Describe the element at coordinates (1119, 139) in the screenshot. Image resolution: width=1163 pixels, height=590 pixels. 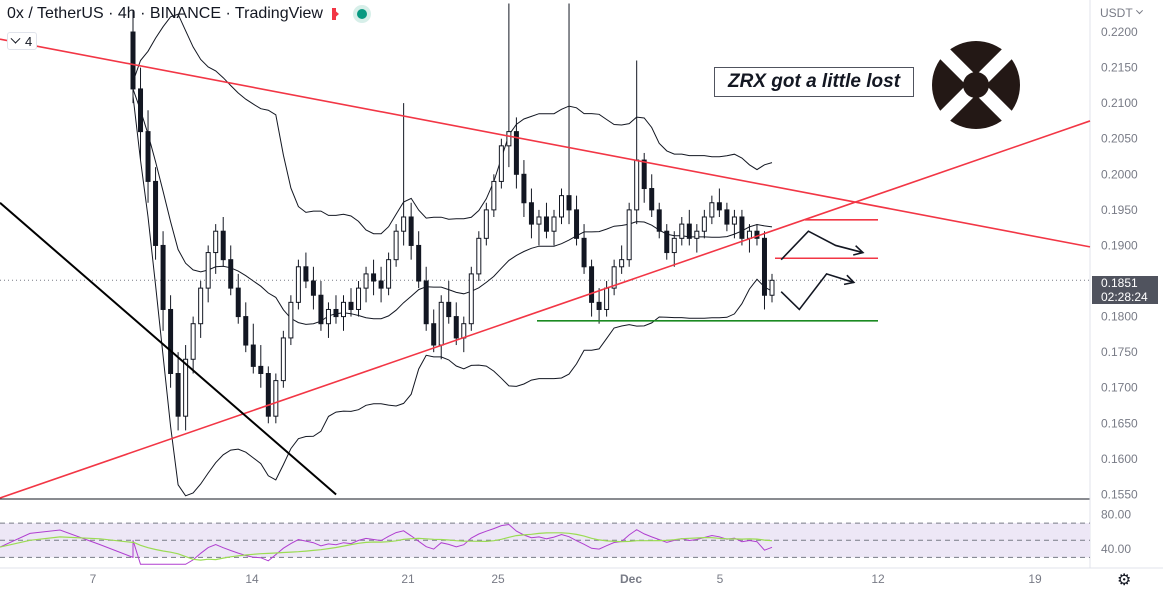
I see `price-tick-label: 0.2050` at that location.